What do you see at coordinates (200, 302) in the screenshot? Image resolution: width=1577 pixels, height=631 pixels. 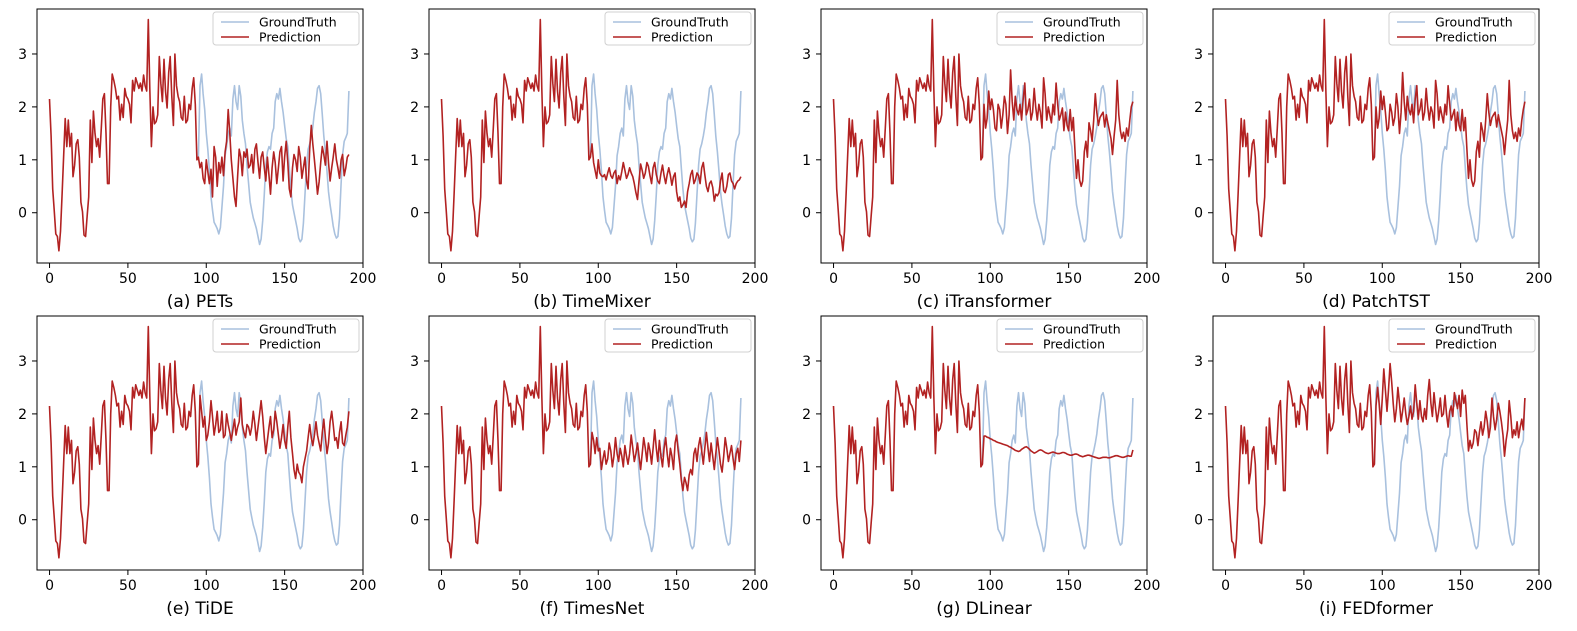 I see `panel-caption: (a) PETs` at bounding box center [200, 302].